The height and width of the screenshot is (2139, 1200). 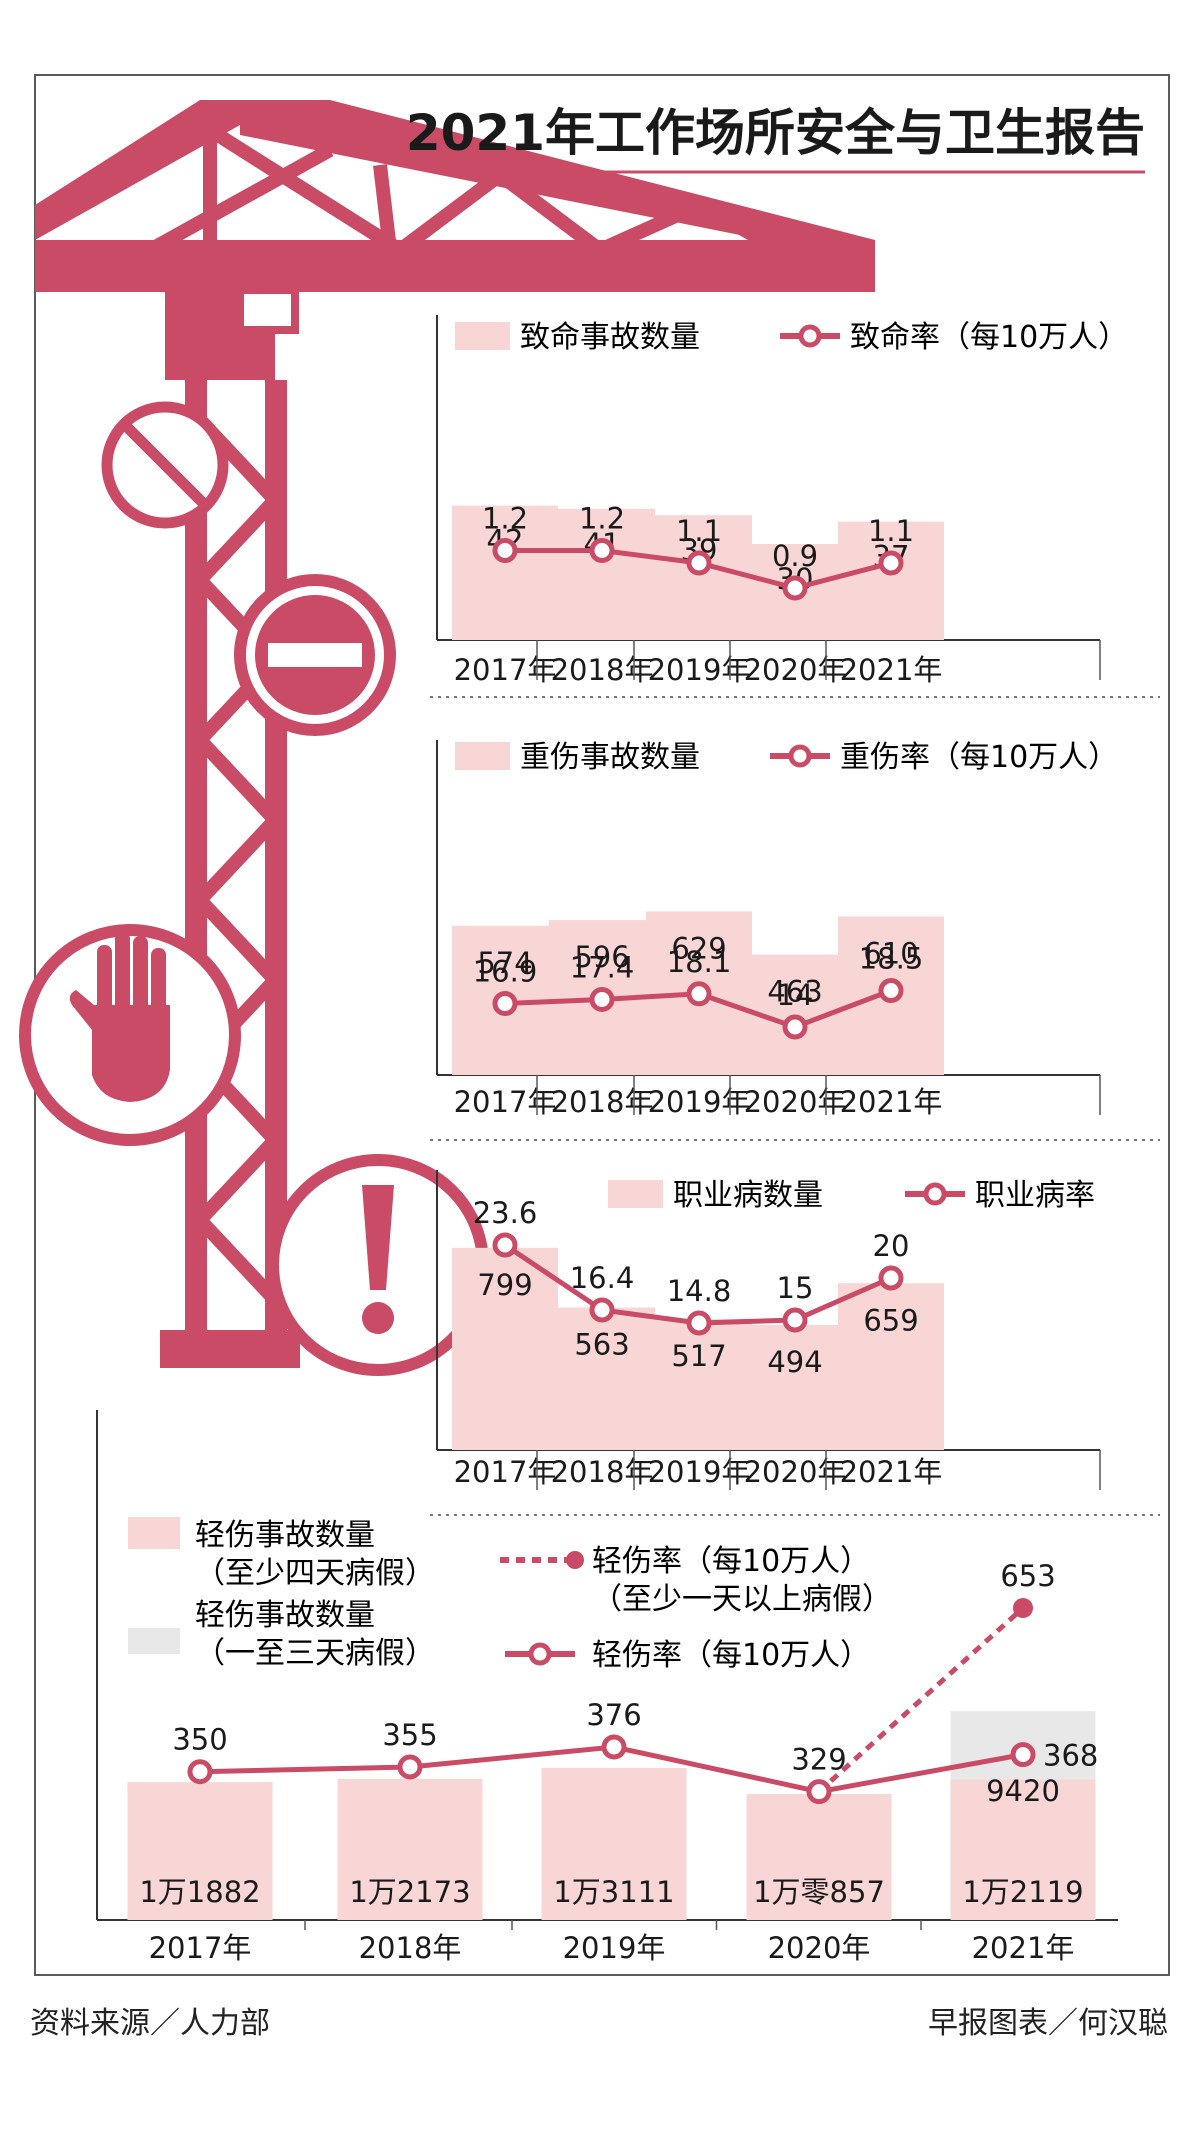 What do you see at coordinates (1048, 2023) in the screenshot?
I see `credit-note: 早报图表／何汉聪` at bounding box center [1048, 2023].